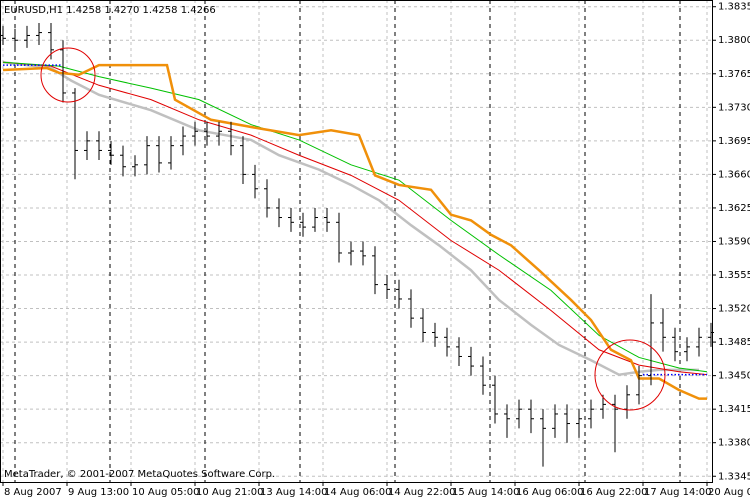 The image size is (750, 500). I want to click on x-tick-label: 13 Aug 14:00, so click(293, 492).